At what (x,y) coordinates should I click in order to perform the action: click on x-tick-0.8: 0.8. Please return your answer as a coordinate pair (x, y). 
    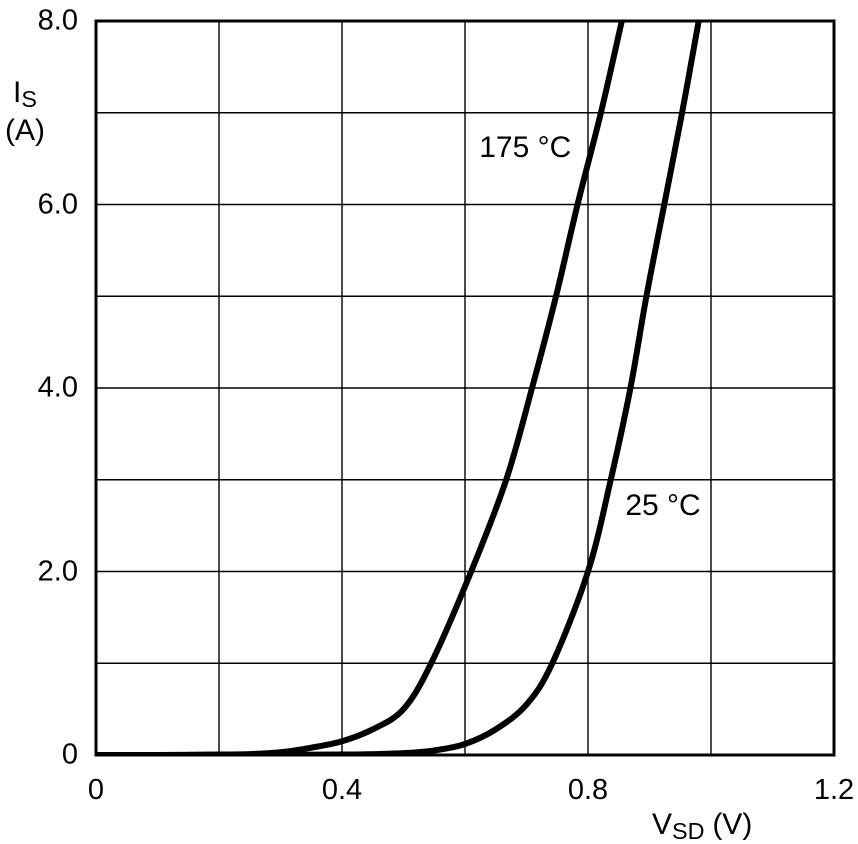
    Looking at the image, I should click on (588, 790).